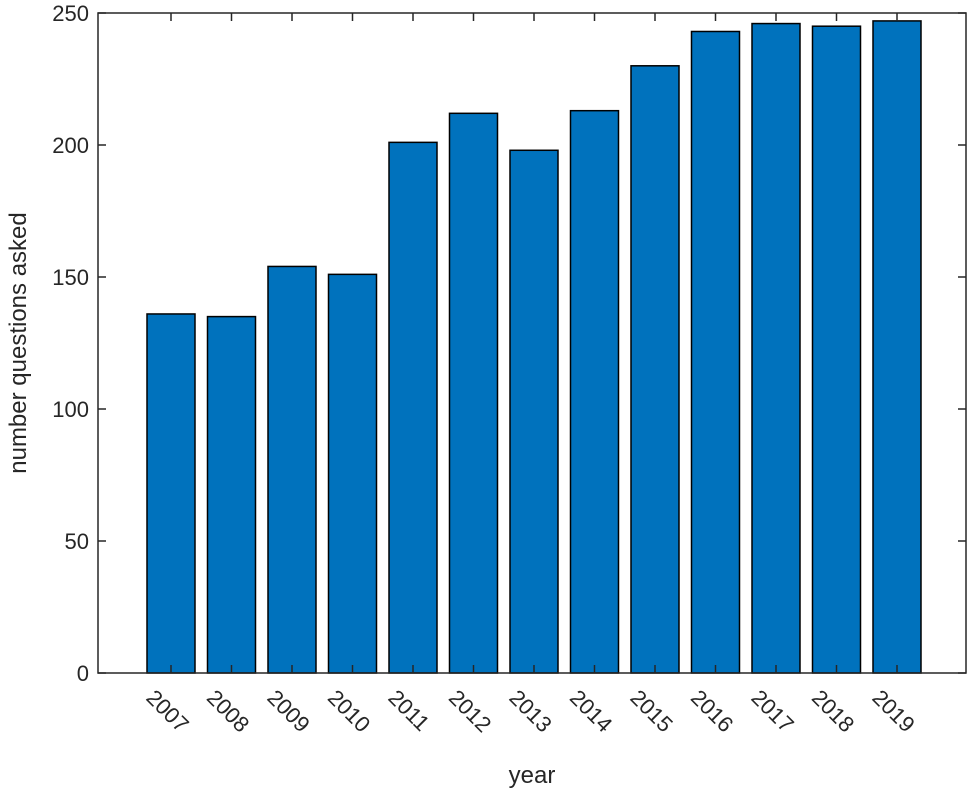 This screenshot has height=794, width=969. I want to click on x-tick-label: 2019, so click(893, 711).